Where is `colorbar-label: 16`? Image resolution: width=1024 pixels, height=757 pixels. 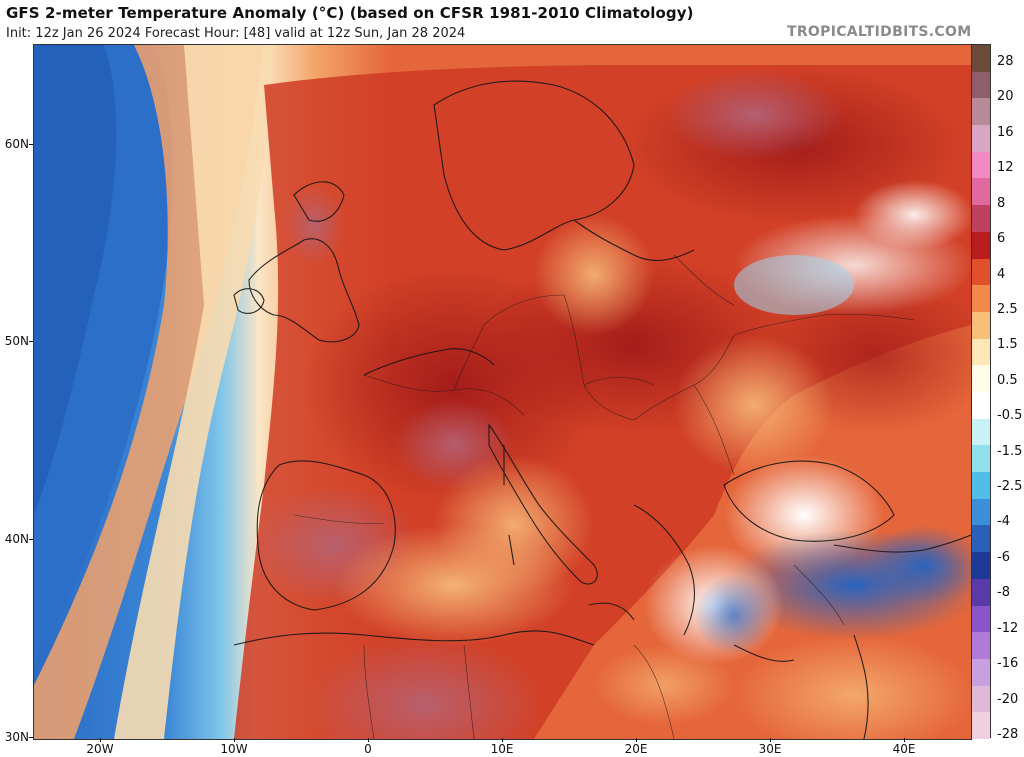
colorbar-label: 16 is located at coordinates (1005, 132).